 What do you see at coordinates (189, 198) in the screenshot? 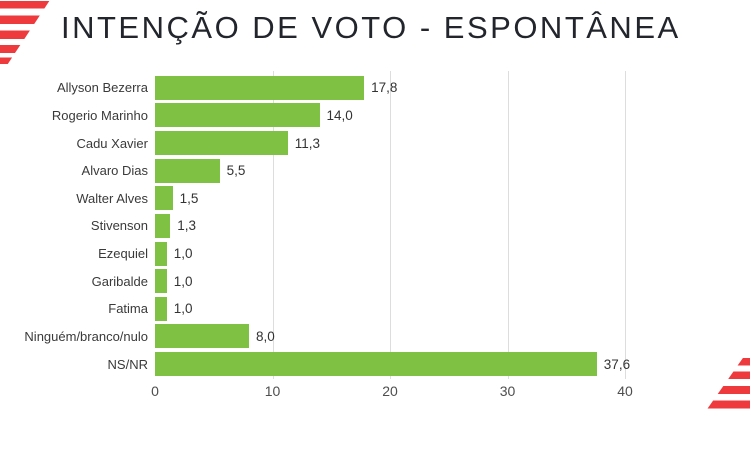
I see `value-label: 1,5` at bounding box center [189, 198].